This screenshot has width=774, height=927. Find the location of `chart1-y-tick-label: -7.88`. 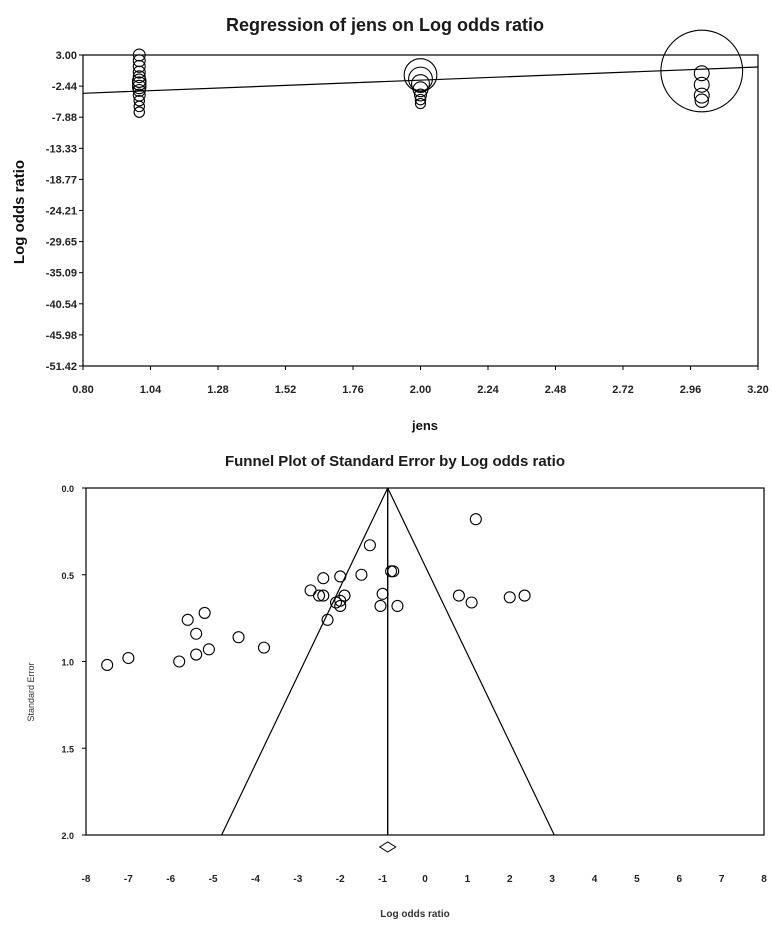

chart1-y-tick-label: -7.88 is located at coordinates (64, 118).